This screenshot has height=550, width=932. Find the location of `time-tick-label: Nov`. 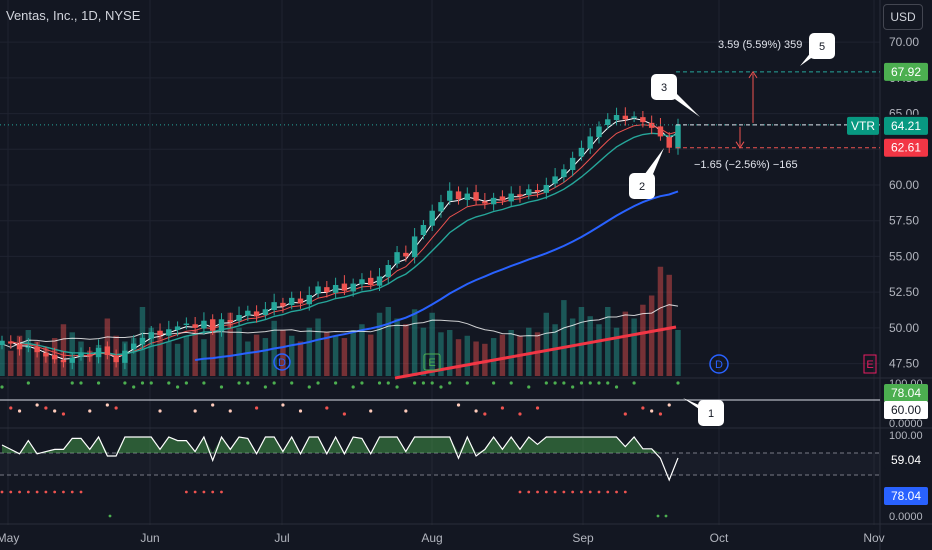

time-tick-label: Nov is located at coordinates (873, 538).